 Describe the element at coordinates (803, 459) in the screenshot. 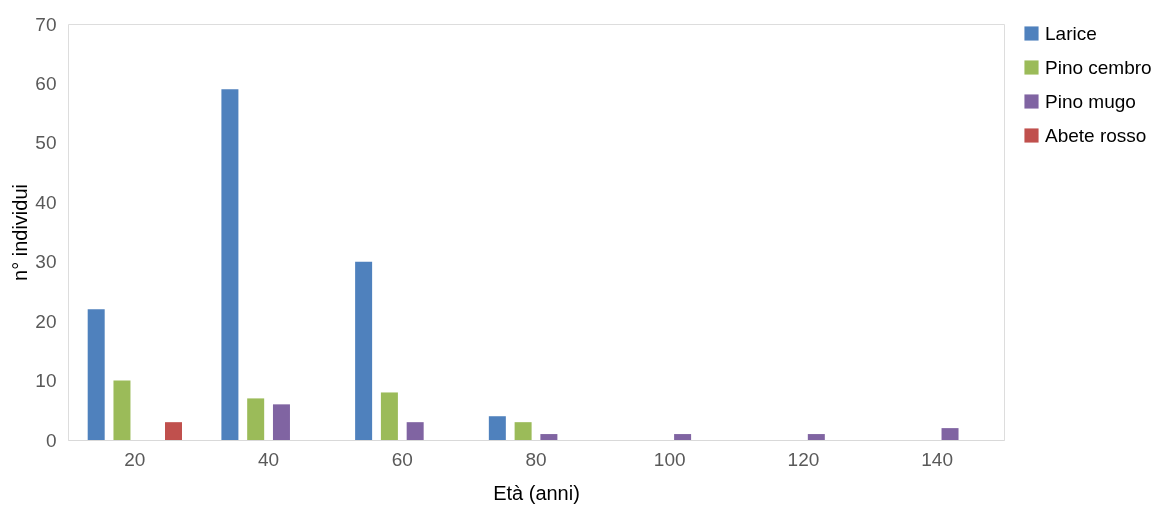

I see `x-tick-label: 120` at that location.